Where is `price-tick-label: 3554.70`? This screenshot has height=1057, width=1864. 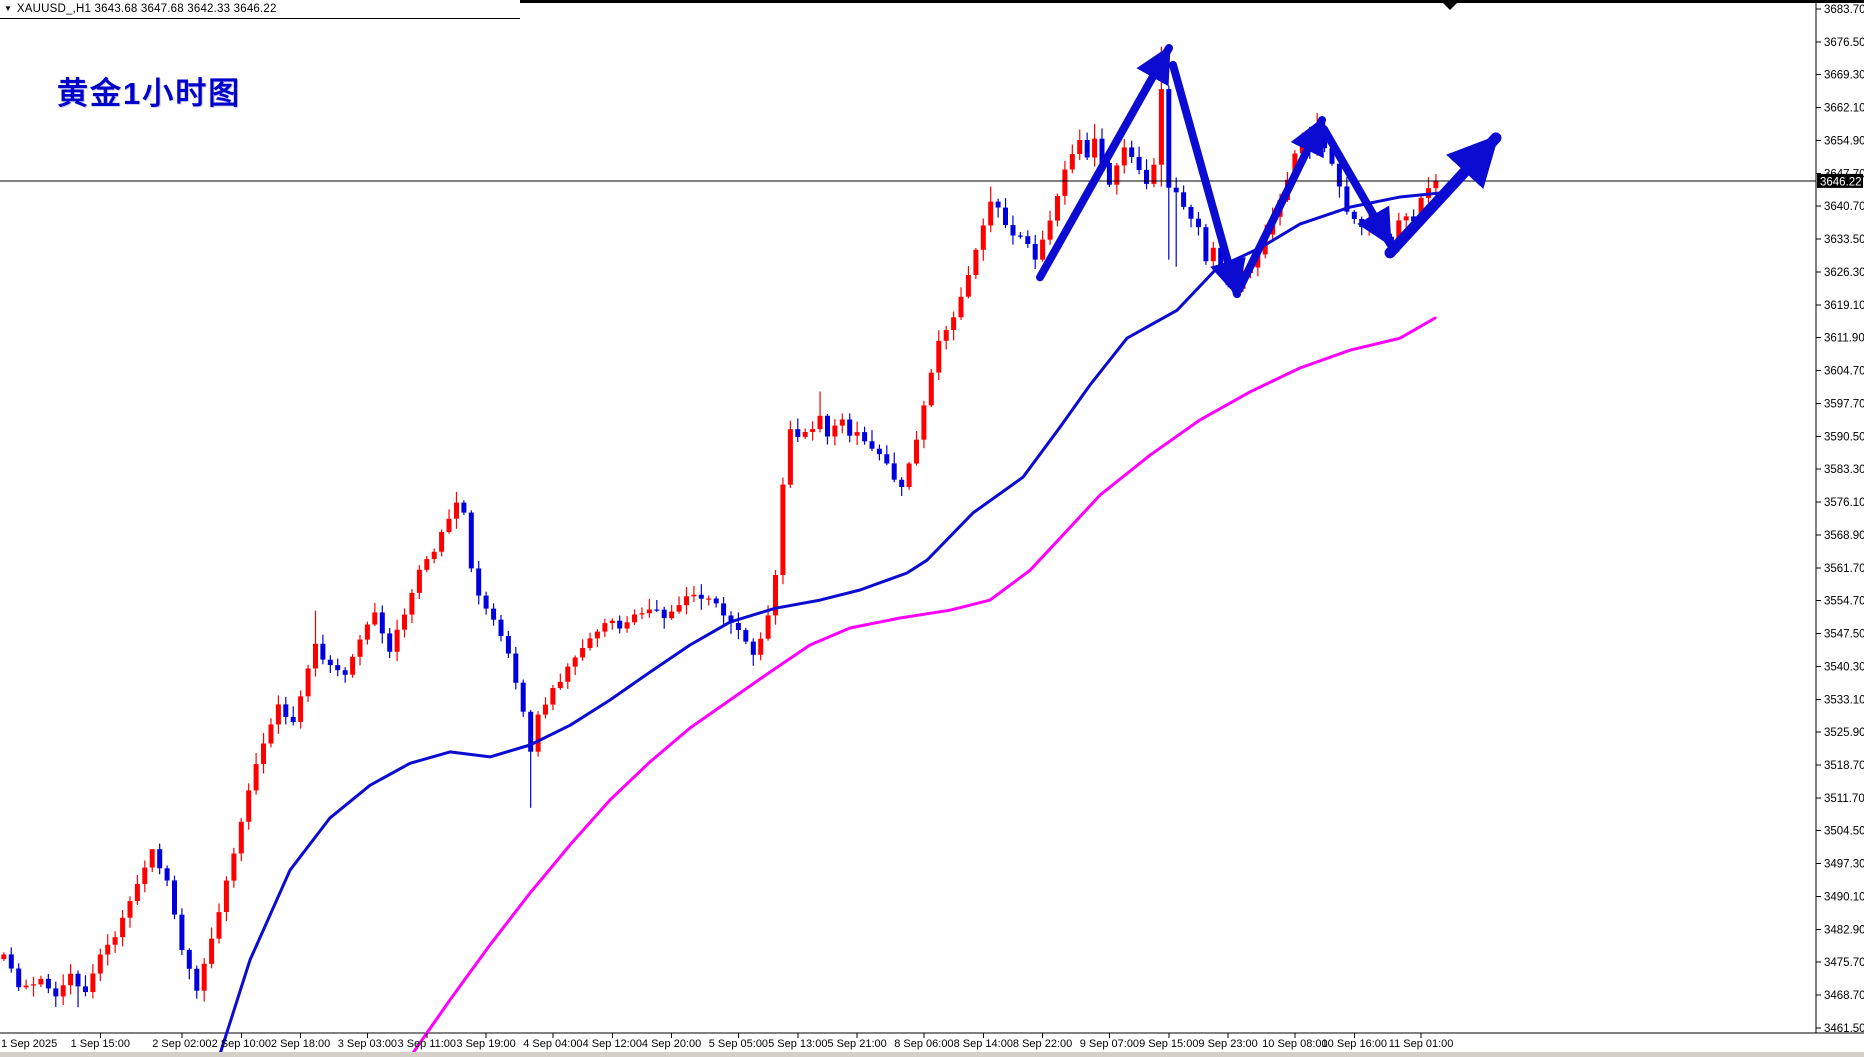
price-tick-label: 3554.70 is located at coordinates (1844, 602).